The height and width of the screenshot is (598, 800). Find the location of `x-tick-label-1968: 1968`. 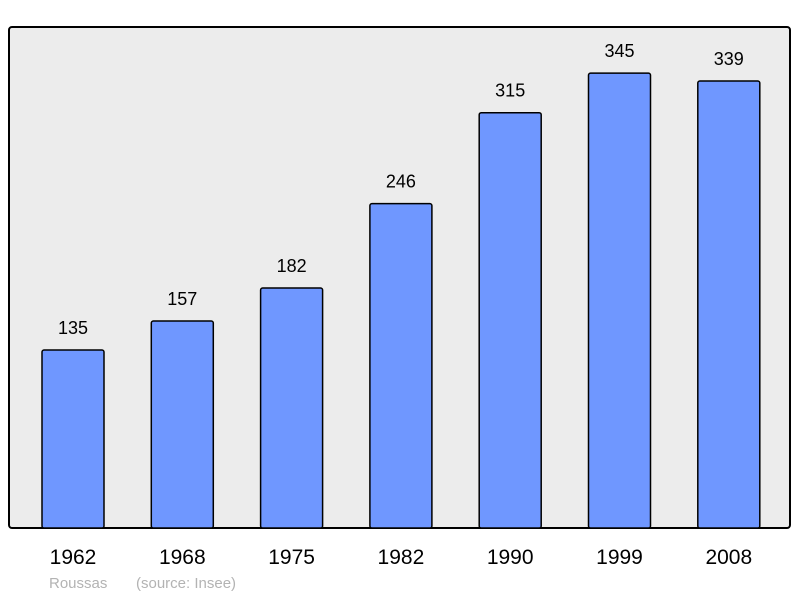

x-tick-label-1968: 1968 is located at coordinates (182, 557).